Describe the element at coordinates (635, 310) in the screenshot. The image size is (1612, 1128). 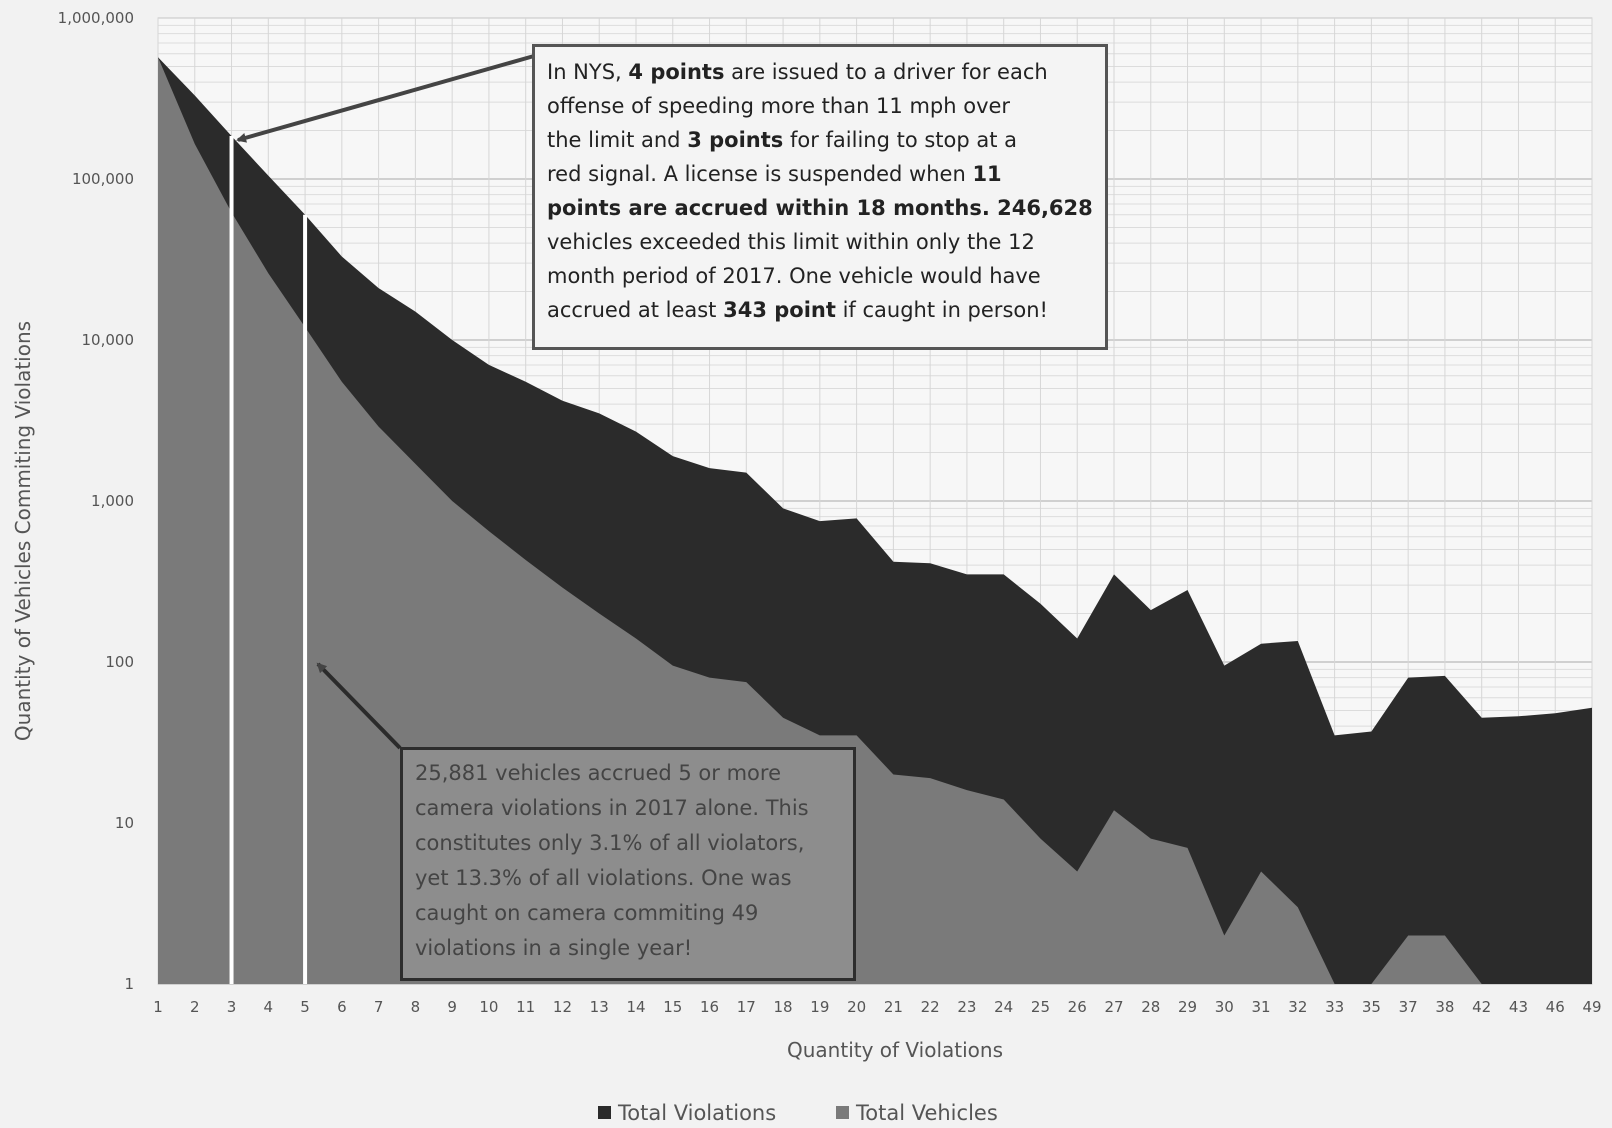
I see `annotation-text: accrued at least` at that location.